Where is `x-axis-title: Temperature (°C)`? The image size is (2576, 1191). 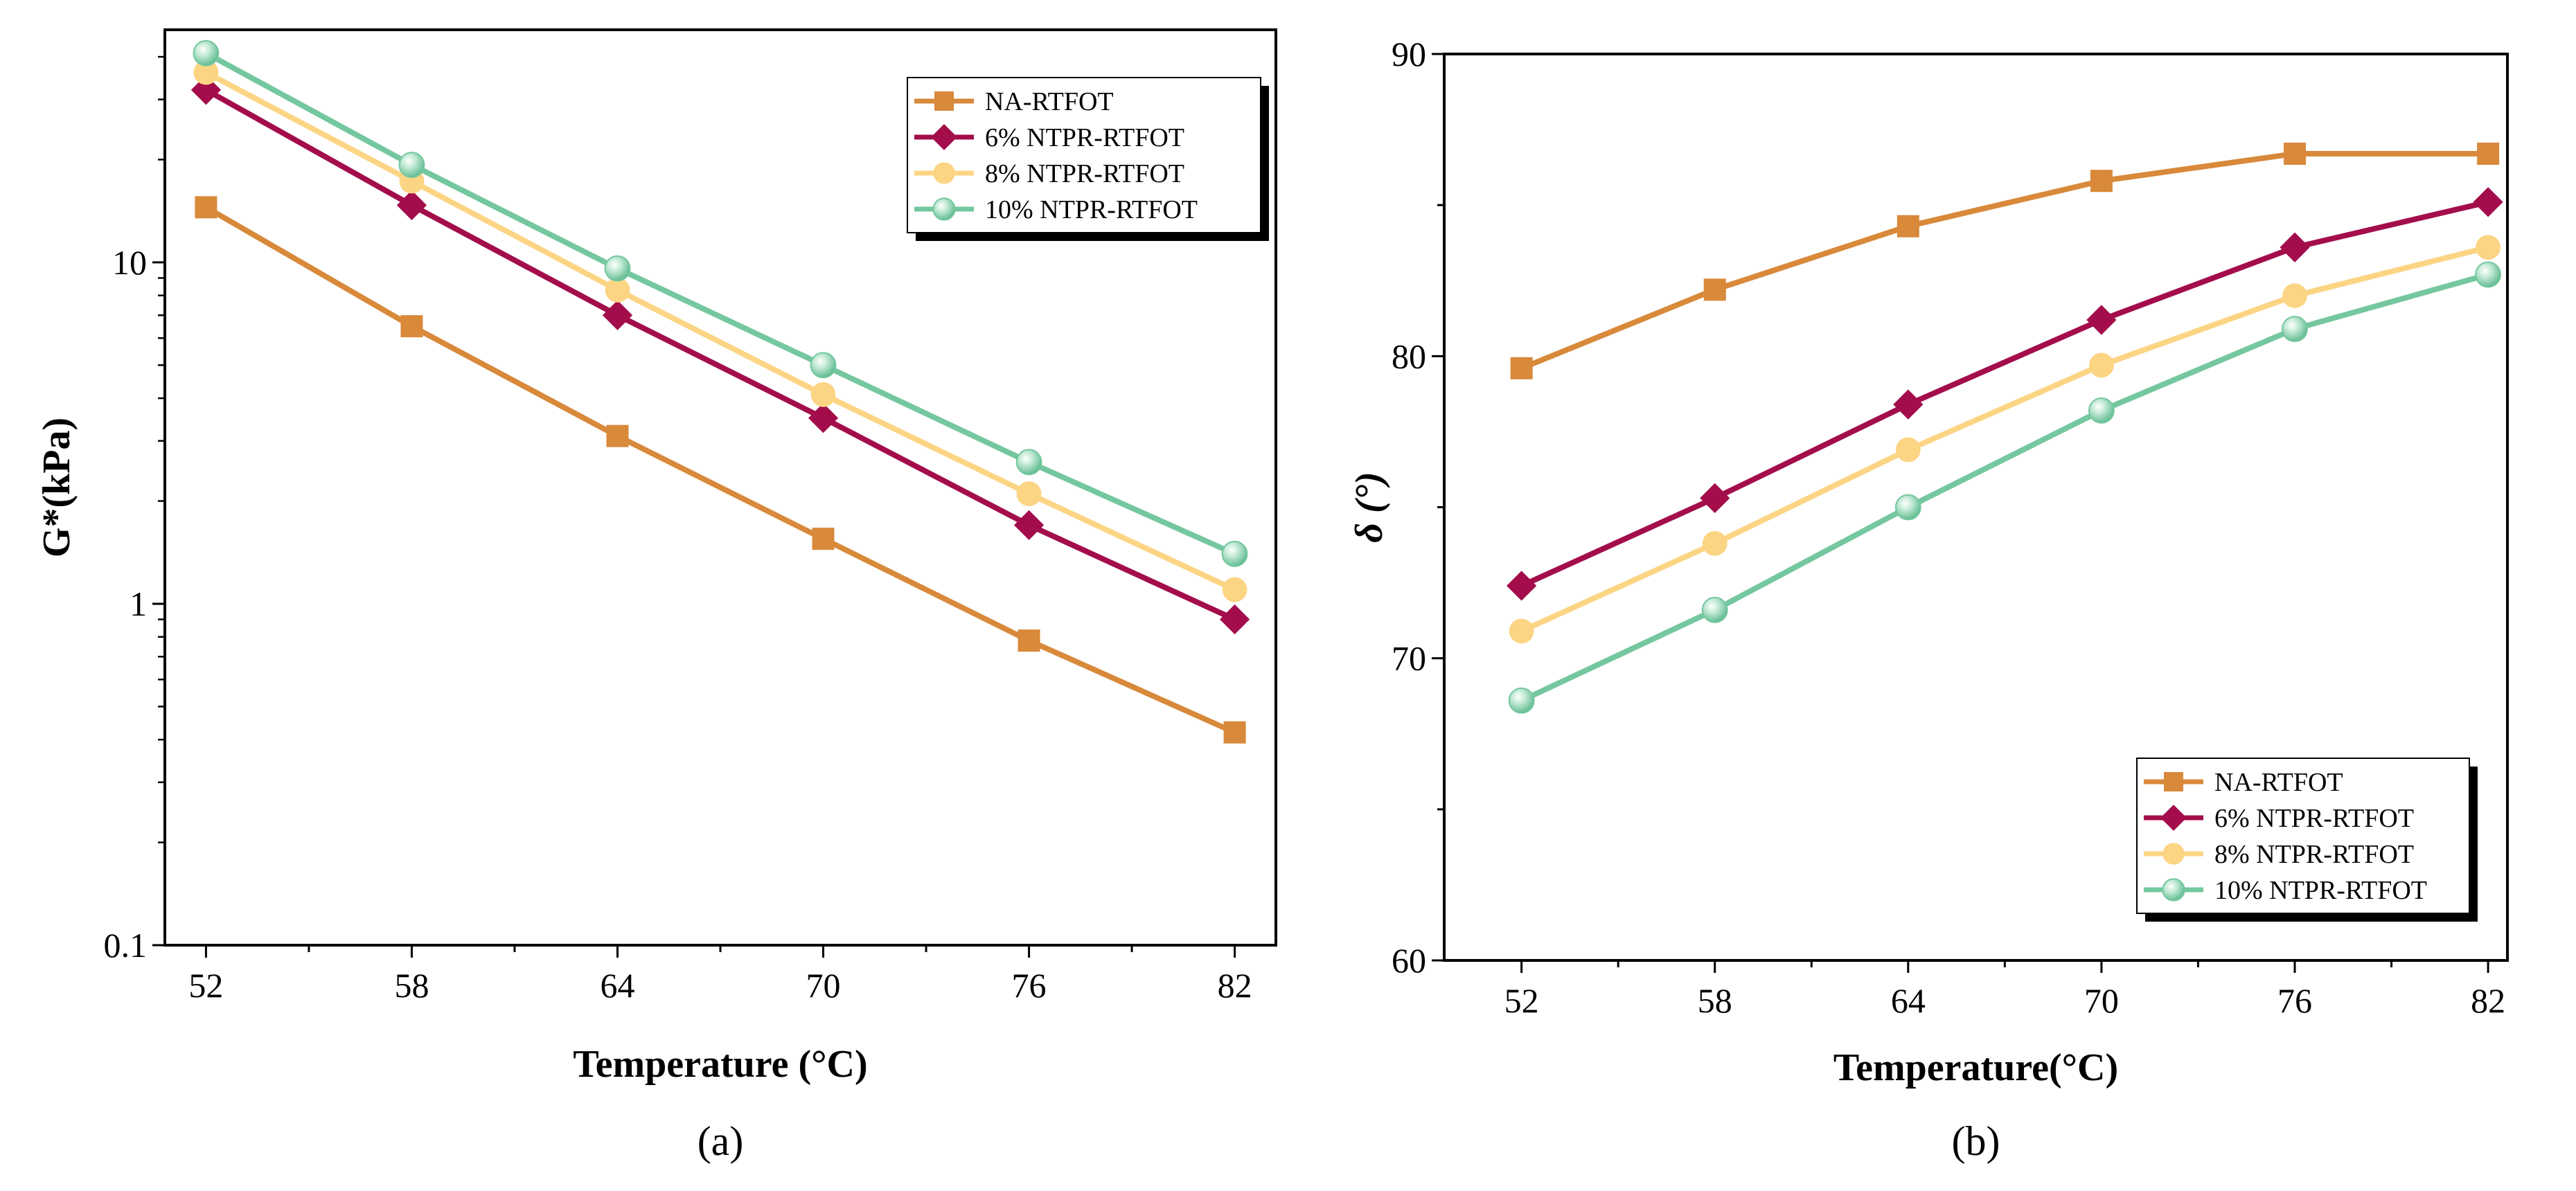 x-axis-title: Temperature (°C) is located at coordinates (720, 1064).